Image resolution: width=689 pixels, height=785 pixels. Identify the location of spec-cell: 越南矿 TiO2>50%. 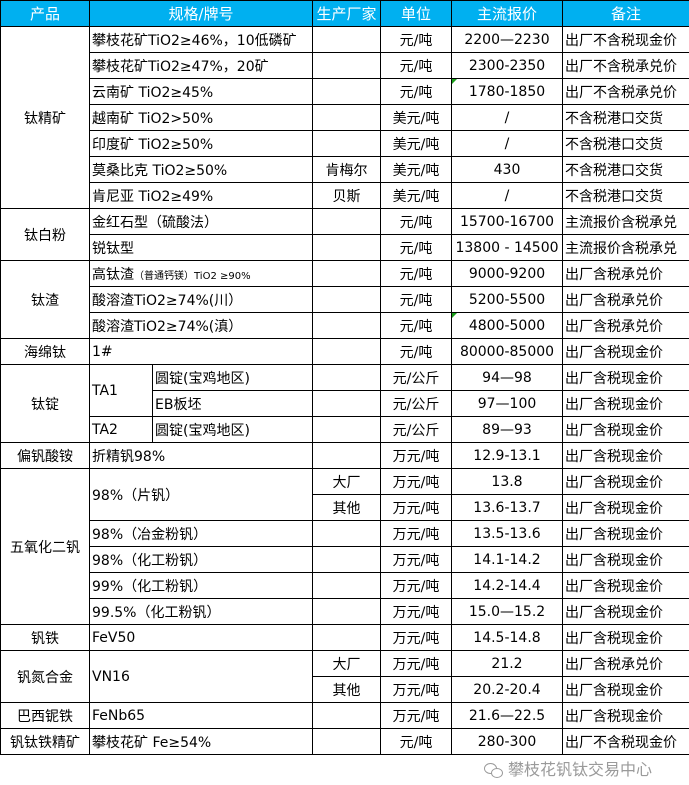
(201, 117).